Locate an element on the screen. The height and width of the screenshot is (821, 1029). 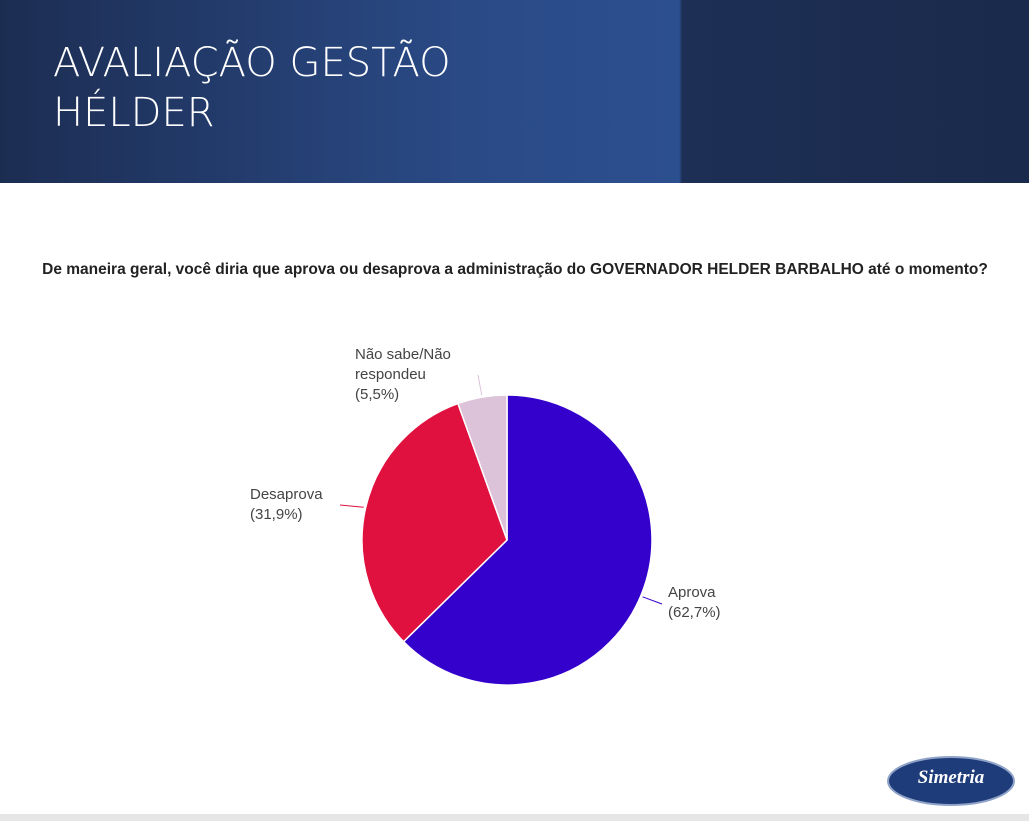
footer-line is located at coordinates (514, 817).